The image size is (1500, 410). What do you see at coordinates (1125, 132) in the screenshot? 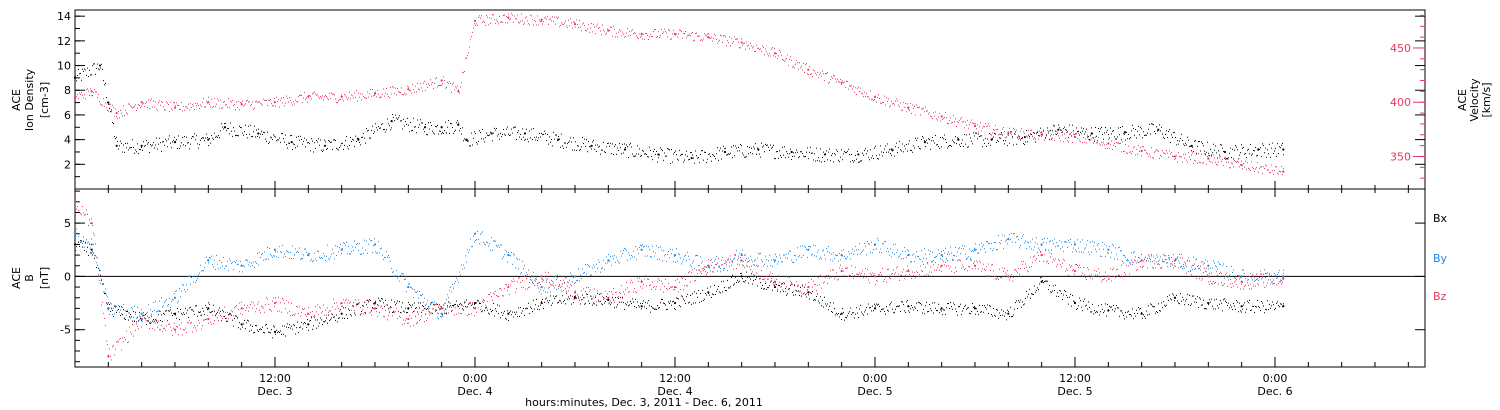
I see `ion-density-point` at bounding box center [1125, 132].